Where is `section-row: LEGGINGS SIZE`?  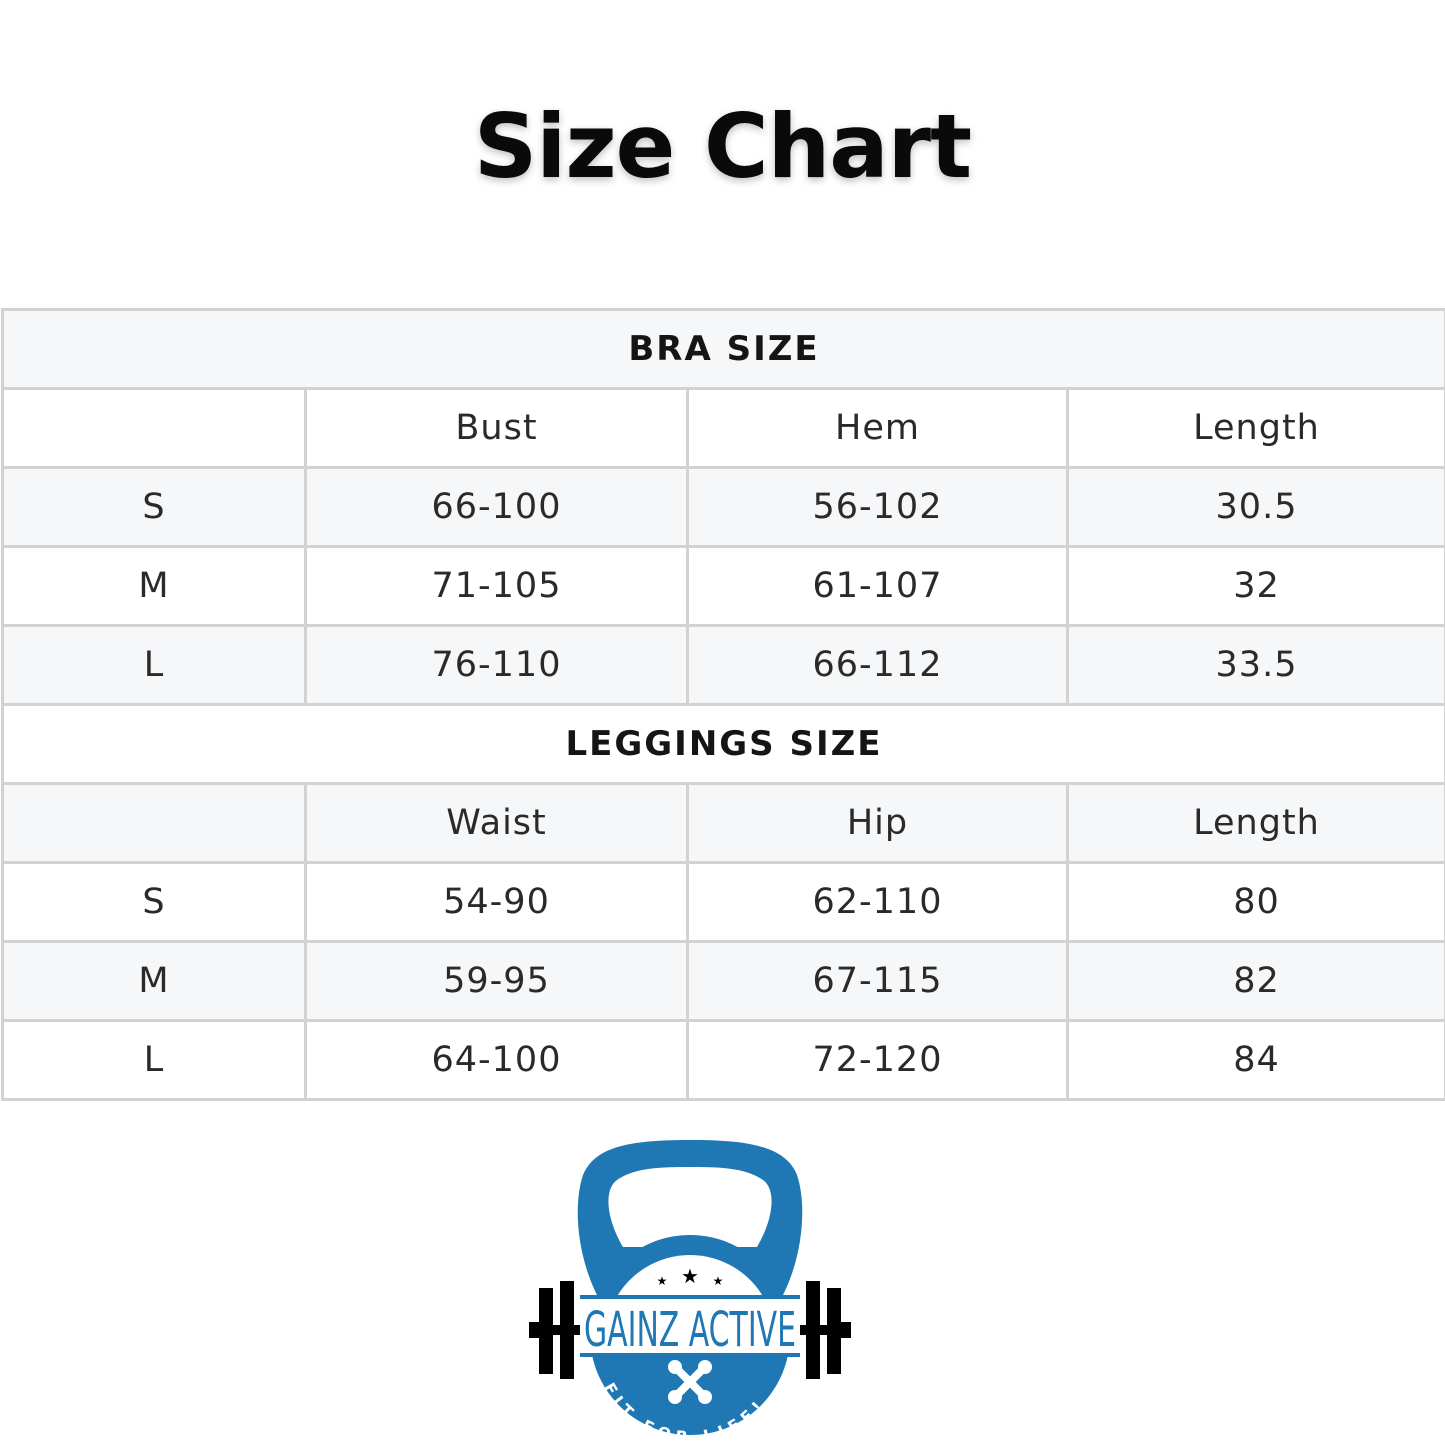 section-row: LEGGINGS SIZE is located at coordinates (723, 744).